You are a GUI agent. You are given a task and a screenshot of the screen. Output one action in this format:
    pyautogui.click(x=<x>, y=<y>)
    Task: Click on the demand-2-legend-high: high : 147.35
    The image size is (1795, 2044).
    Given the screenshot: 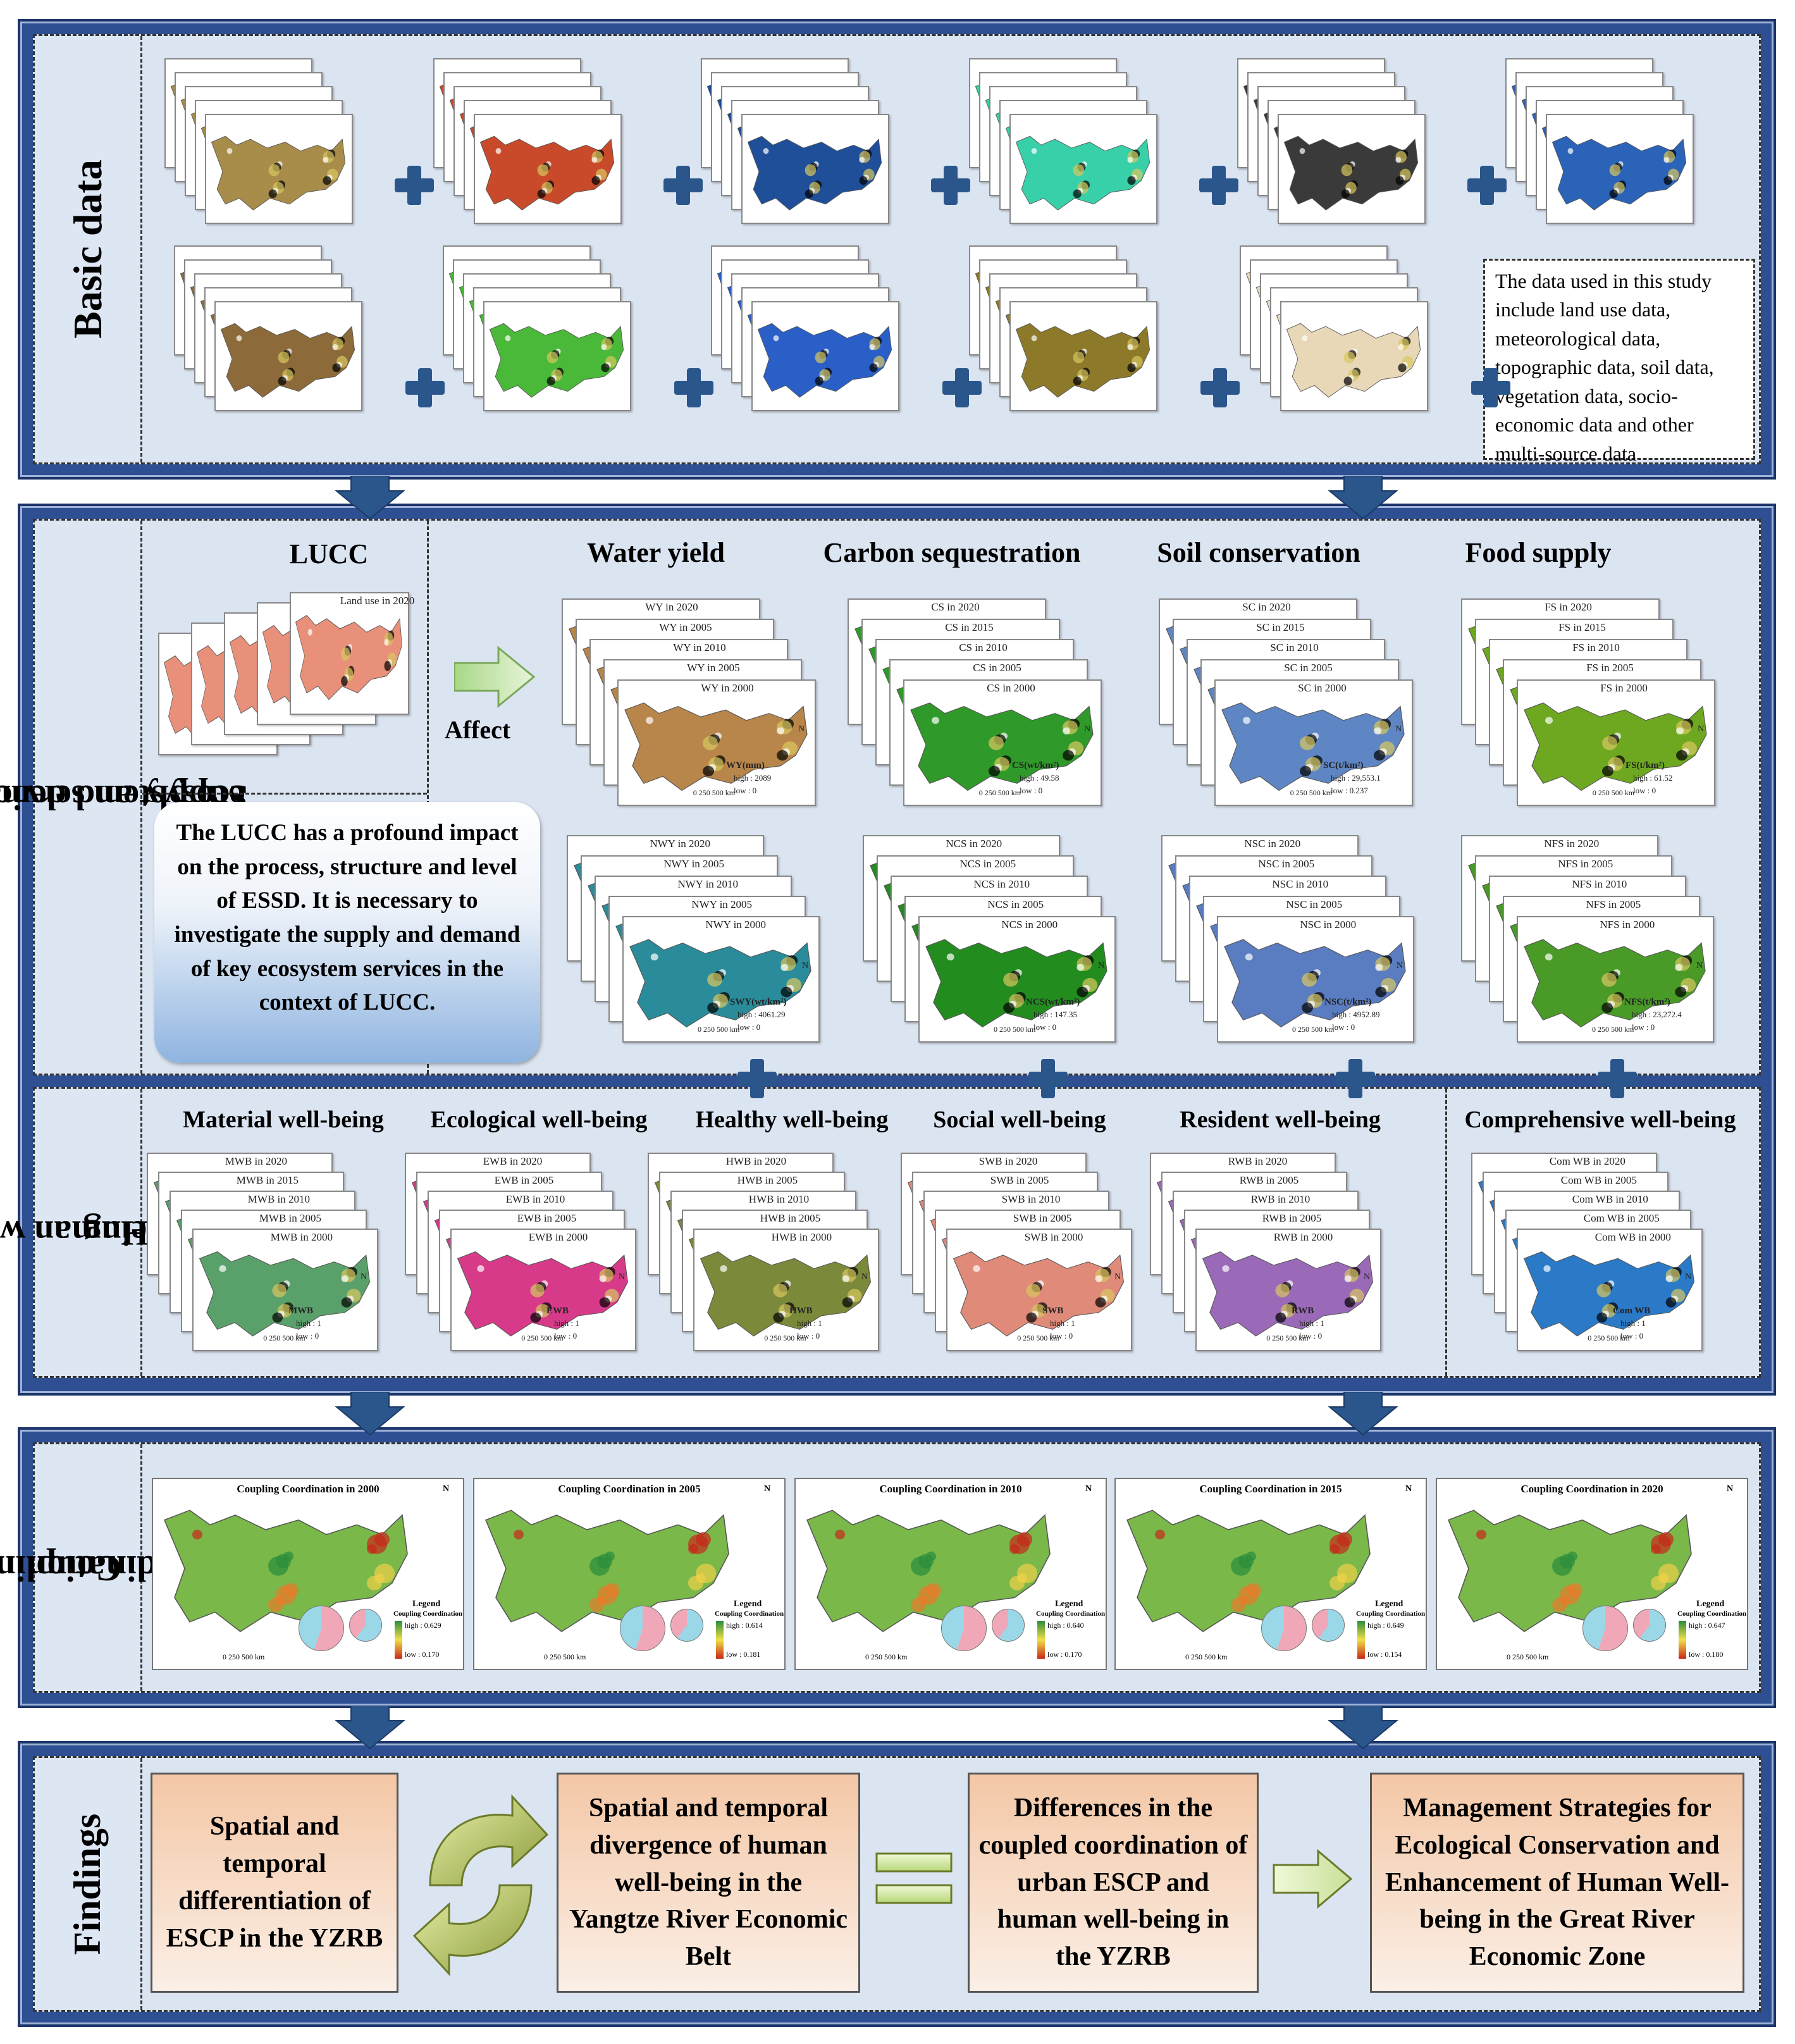 What is the action you would take?
    pyautogui.click(x=1055, y=1014)
    